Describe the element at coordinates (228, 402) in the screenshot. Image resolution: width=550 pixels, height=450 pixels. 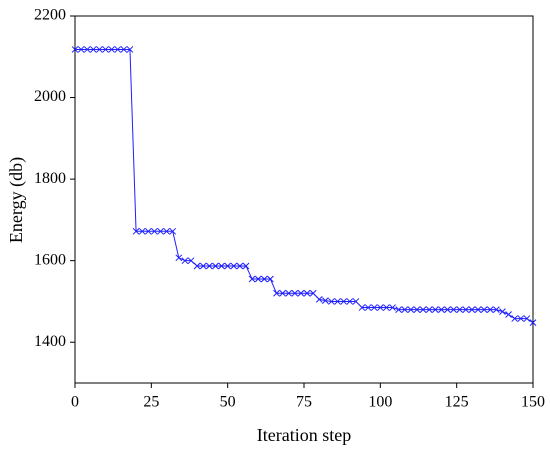
I see `x-tick-label: 50` at that location.